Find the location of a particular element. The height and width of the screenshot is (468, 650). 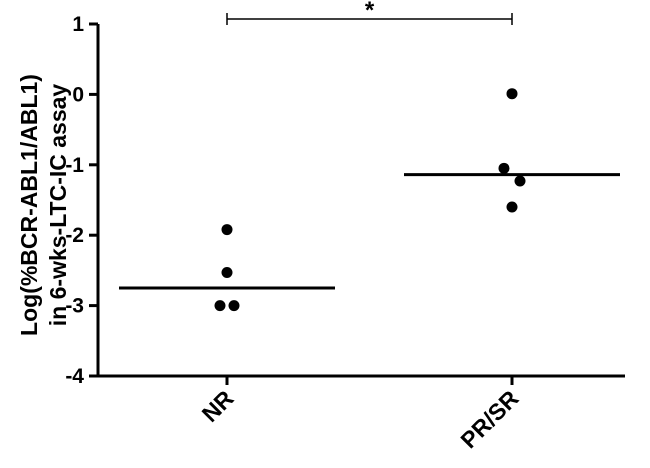

y-tick-label: 1 is located at coordinates (78, 24).